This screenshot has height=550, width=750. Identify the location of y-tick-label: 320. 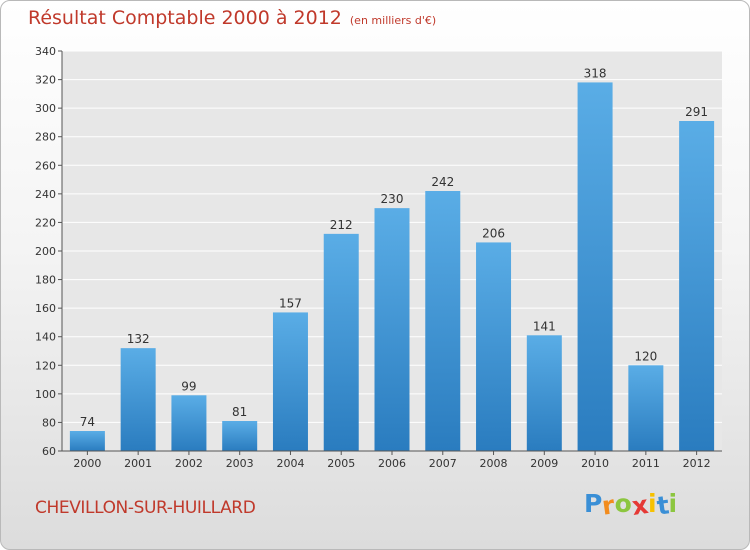
(45, 80).